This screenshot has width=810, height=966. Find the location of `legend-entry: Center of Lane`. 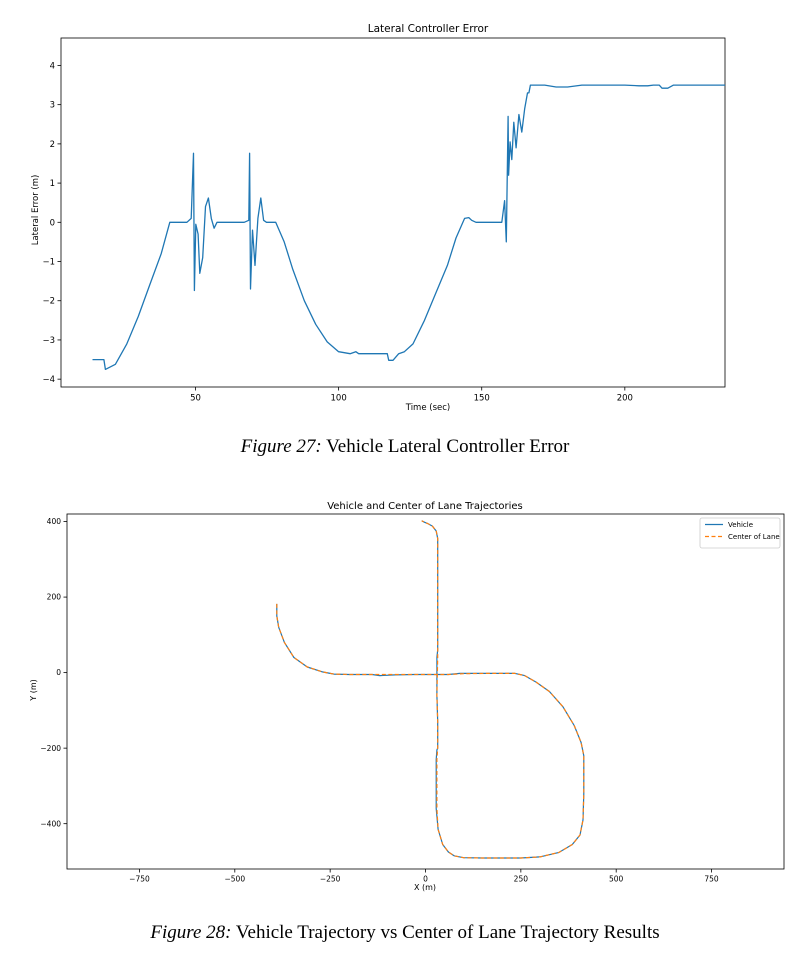

legend-entry: Center of Lane is located at coordinates (754, 537).